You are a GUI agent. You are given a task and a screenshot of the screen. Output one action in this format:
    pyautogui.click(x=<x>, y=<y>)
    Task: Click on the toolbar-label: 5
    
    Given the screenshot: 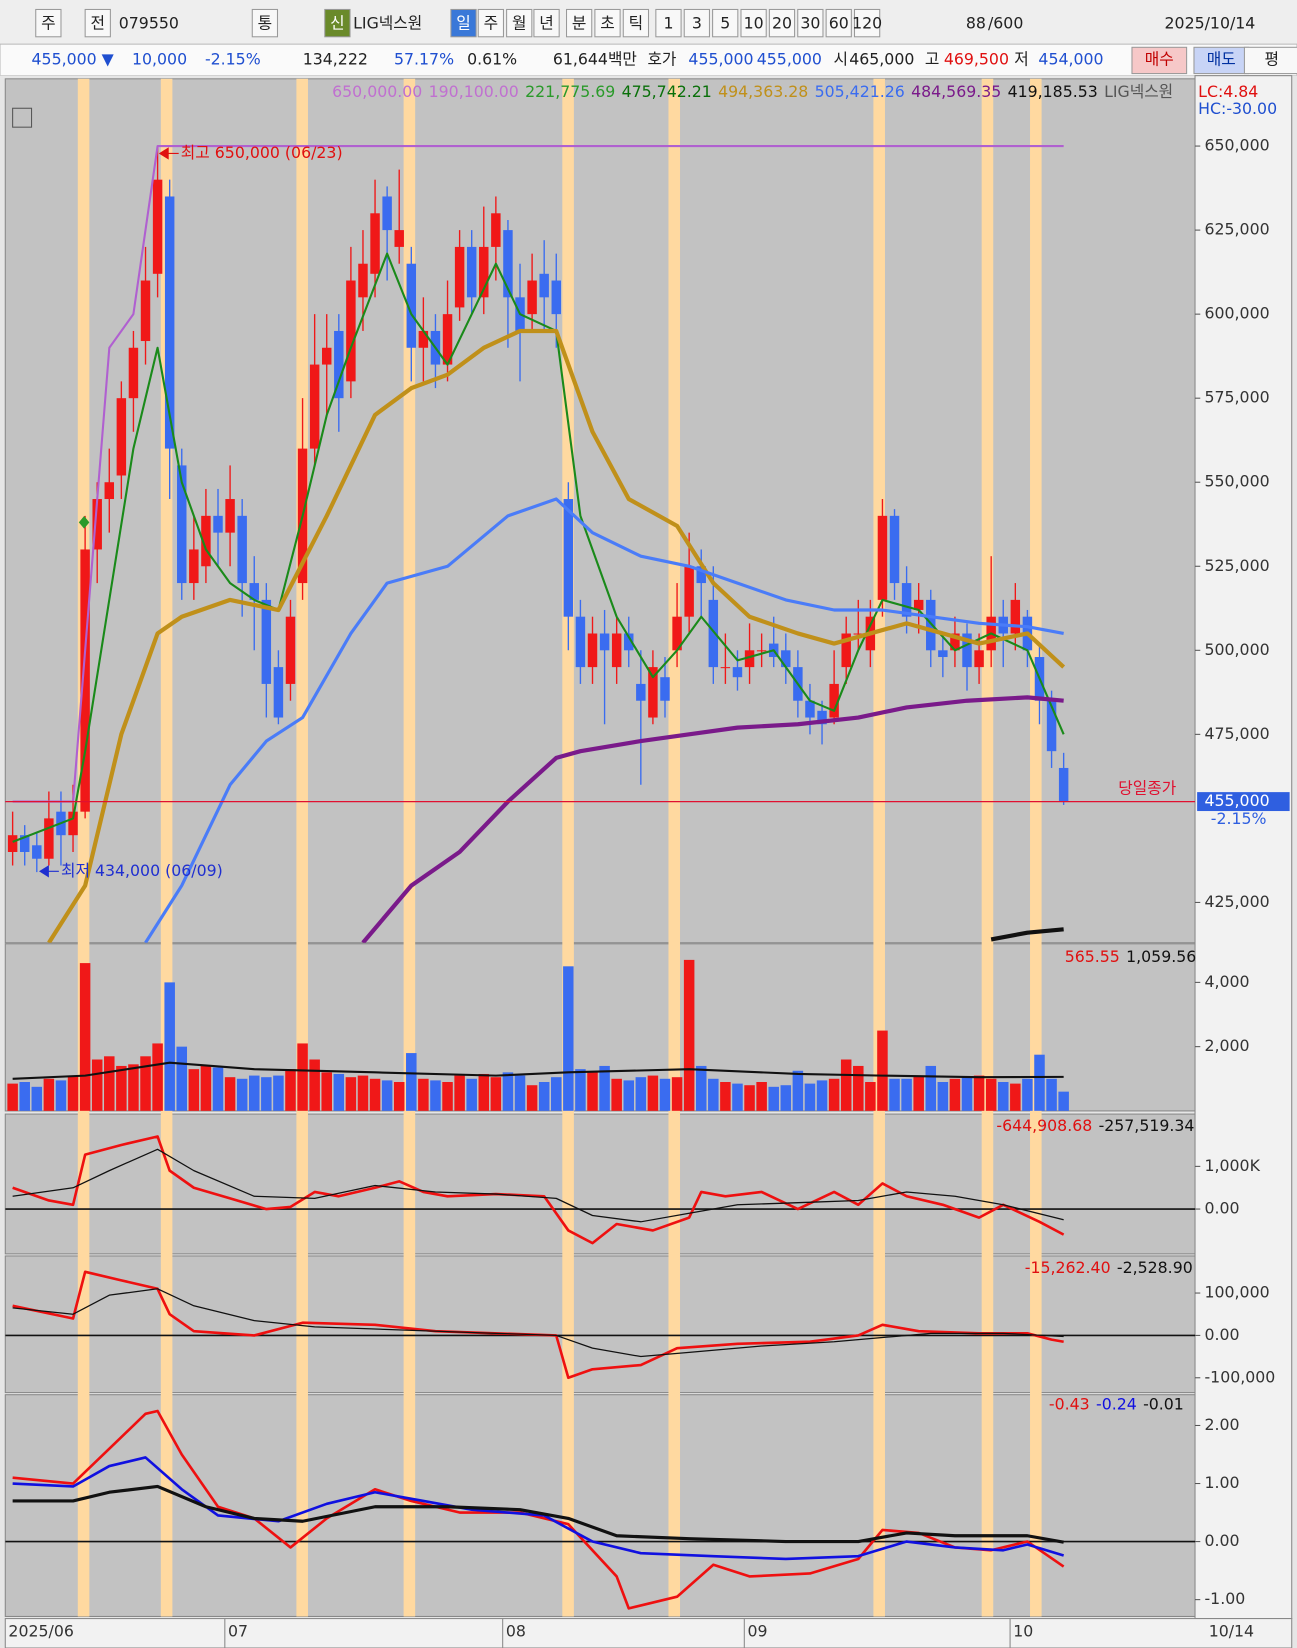 What is the action you would take?
    pyautogui.click(x=725, y=23)
    